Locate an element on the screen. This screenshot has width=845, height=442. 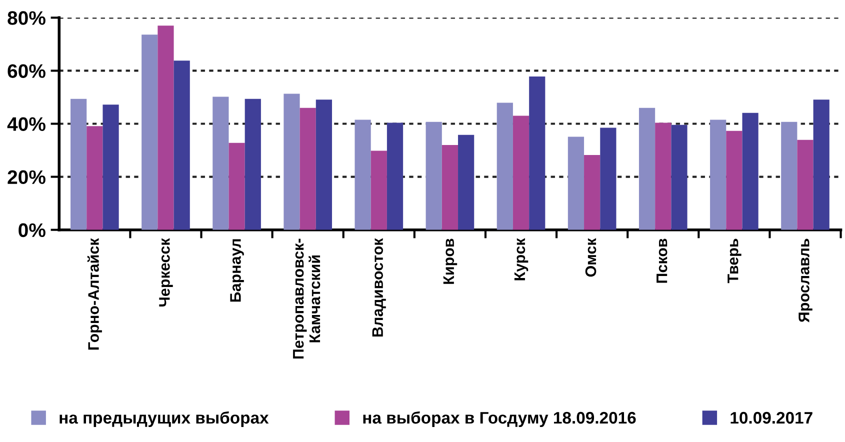
x-tick-label: Омск is located at coordinates (590, 257).